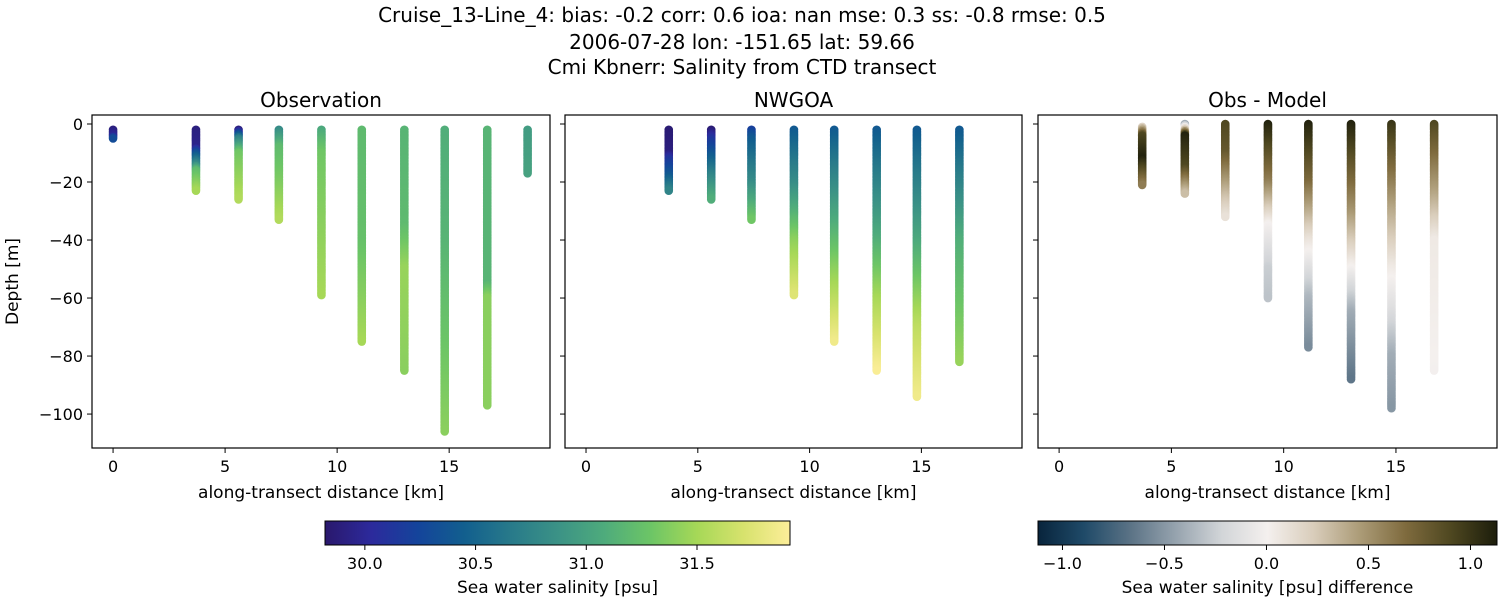 This screenshot has height=600, width=1500. I want to click on colorbar-tick-label: −0.5, so click(1164, 563).